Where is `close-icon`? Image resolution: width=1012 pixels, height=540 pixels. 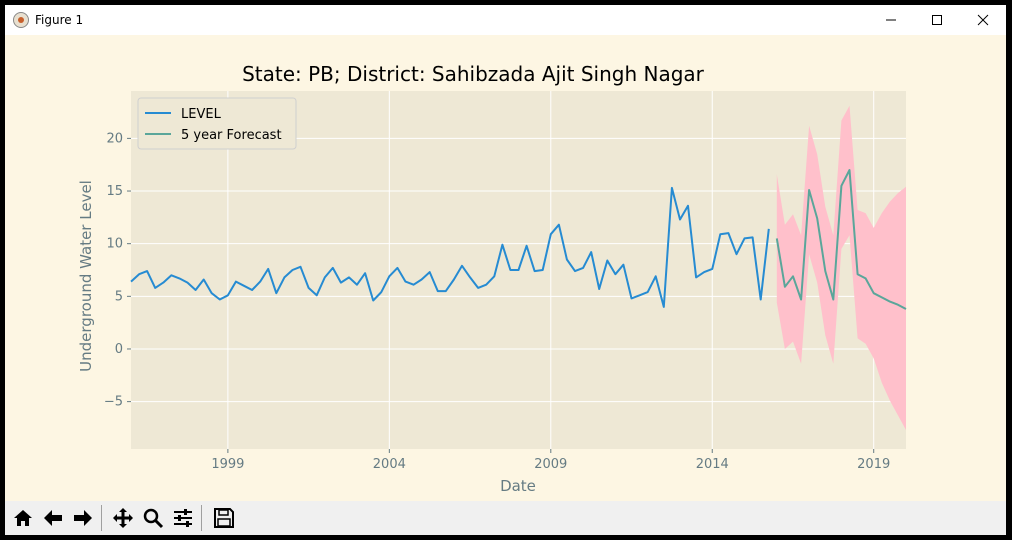
close-icon is located at coordinates (983, 20).